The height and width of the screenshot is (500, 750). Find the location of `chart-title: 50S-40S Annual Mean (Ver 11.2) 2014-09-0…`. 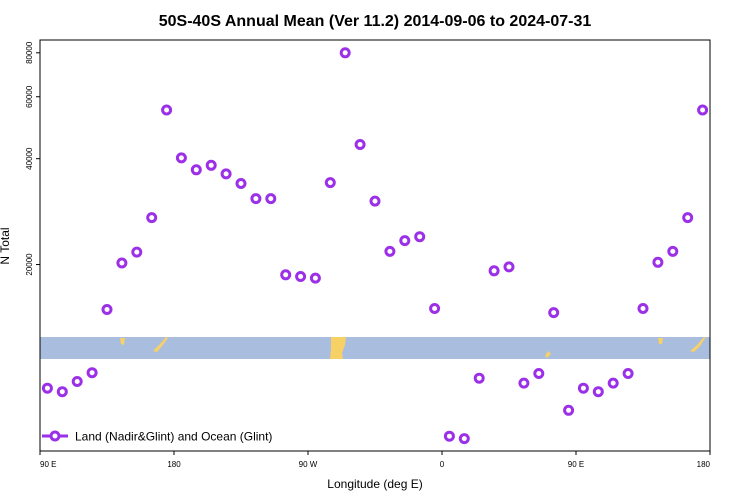

chart-title: 50S-40S Annual Mean (Ver 11.2) 2014-09-0… is located at coordinates (375, 21).